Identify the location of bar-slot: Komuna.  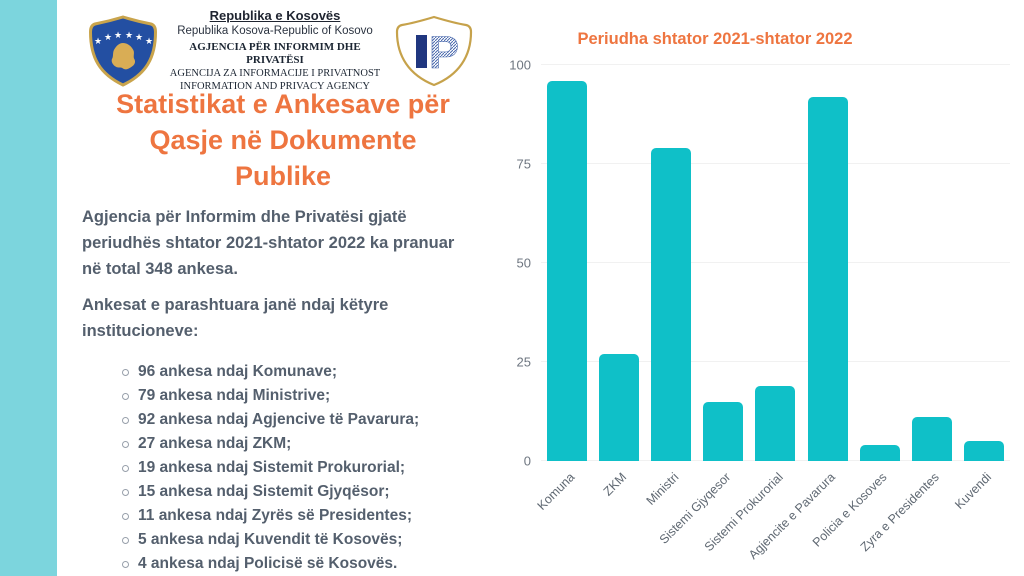
(563, 289).